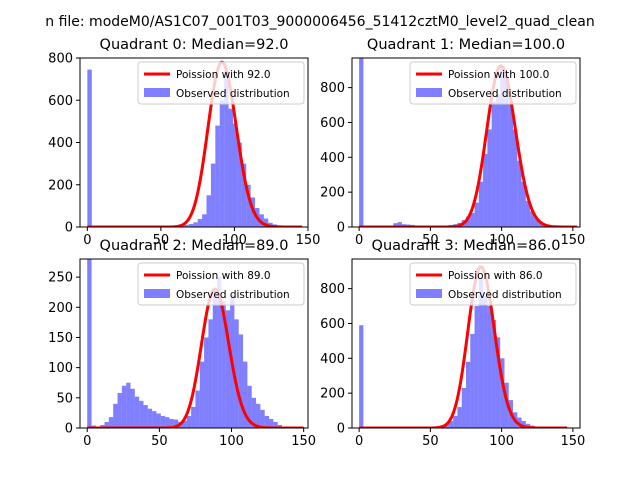  Describe the element at coordinates (332, 158) in the screenshot. I see `y-tick-label: 400` at that location.